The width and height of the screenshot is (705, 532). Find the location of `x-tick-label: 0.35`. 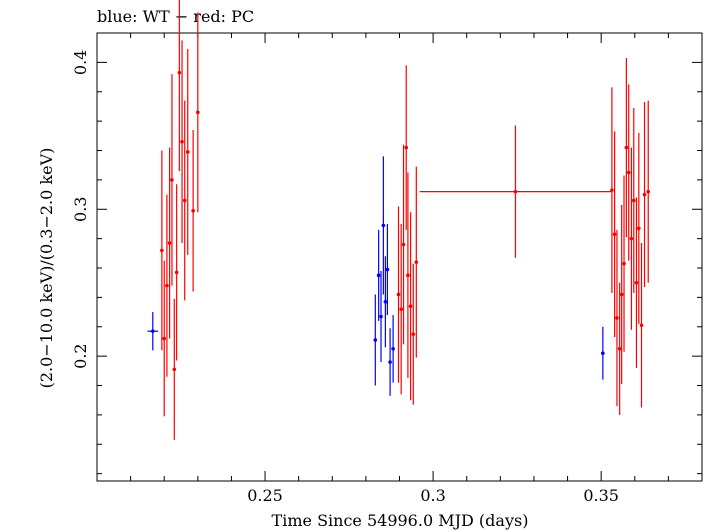

x-tick-label: 0.35 is located at coordinates (601, 495).